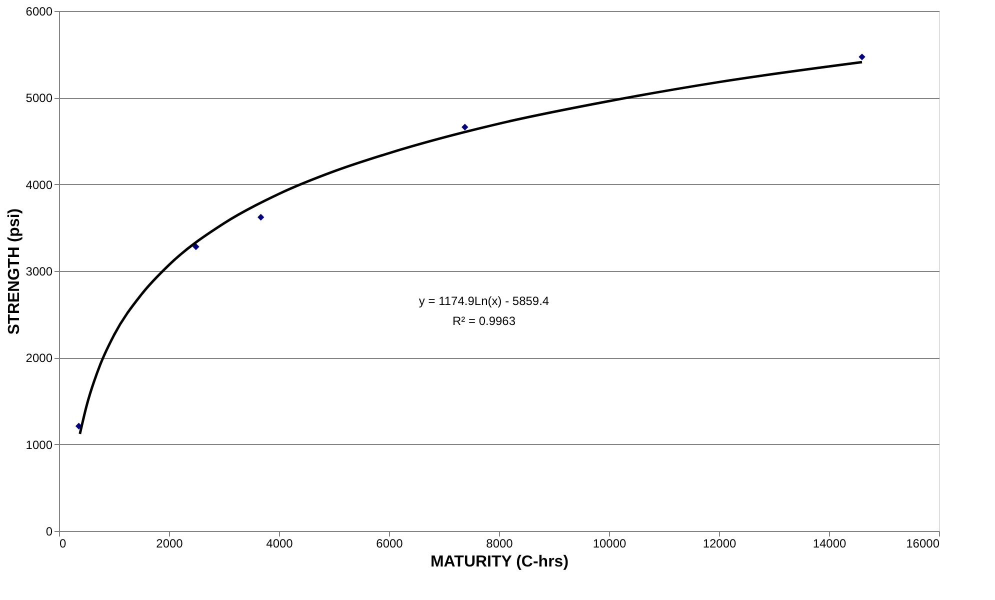 This screenshot has width=995, height=600. What do you see at coordinates (484, 321) in the screenshot?
I see `annotation: R² = 0.9963` at bounding box center [484, 321].